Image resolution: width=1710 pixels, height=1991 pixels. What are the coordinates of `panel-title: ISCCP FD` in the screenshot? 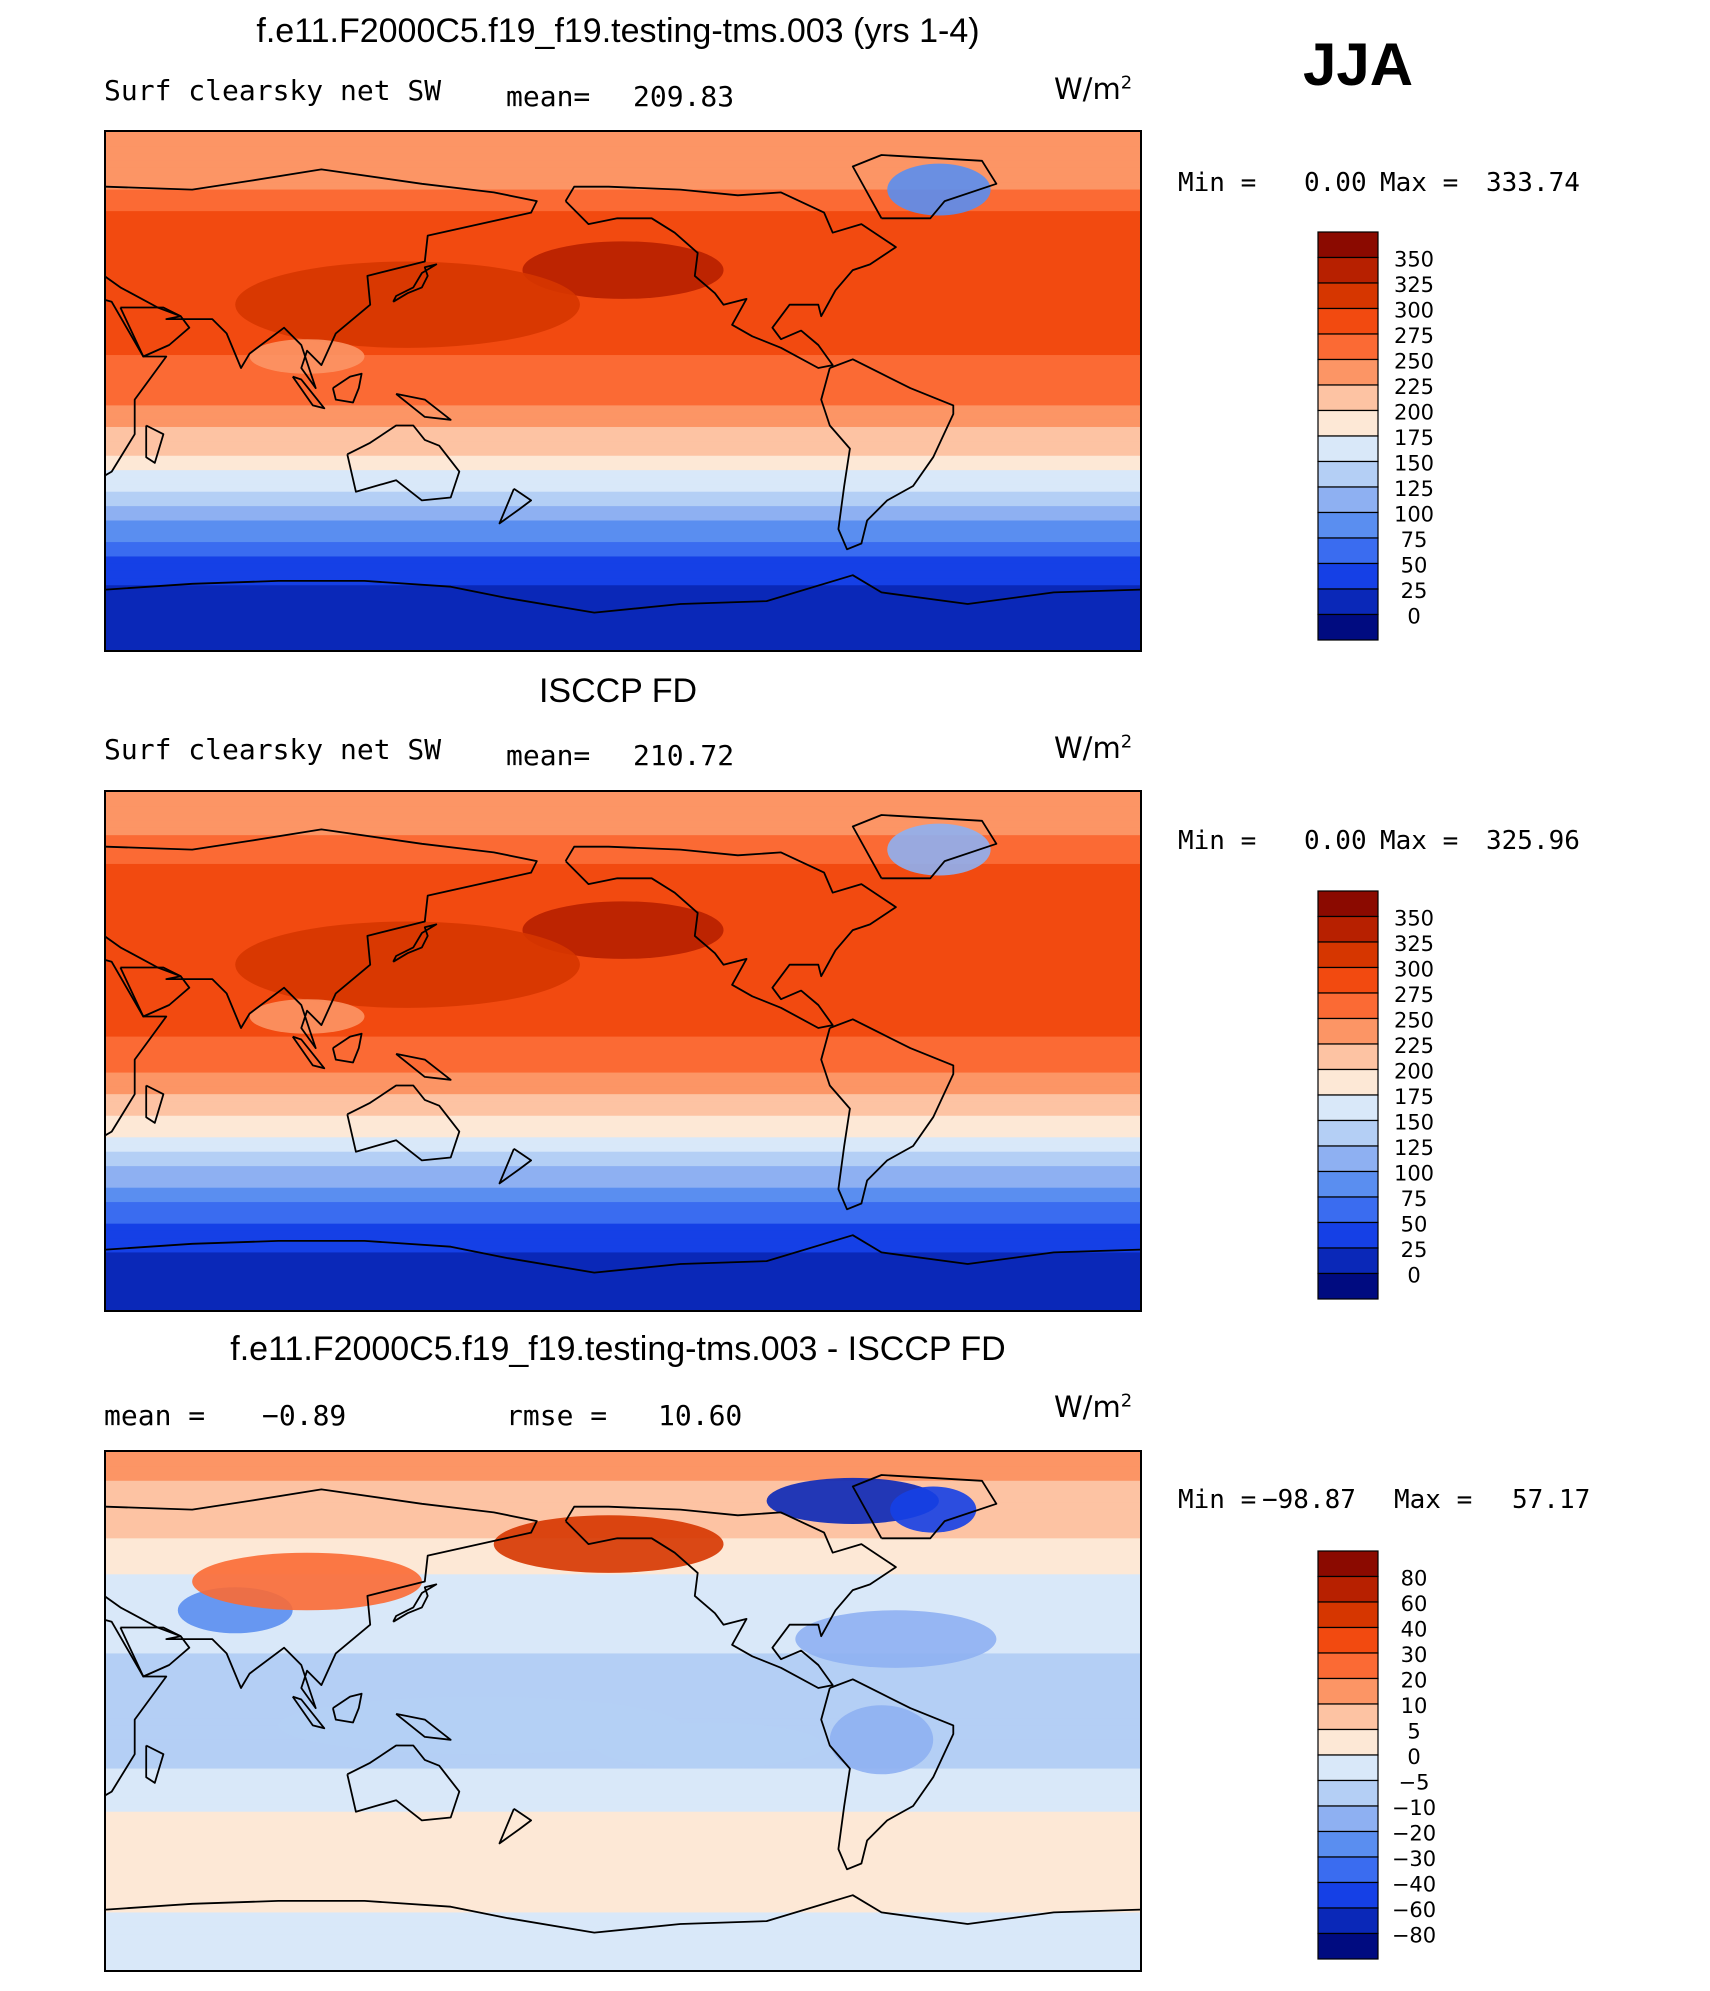 It's located at (618, 691).